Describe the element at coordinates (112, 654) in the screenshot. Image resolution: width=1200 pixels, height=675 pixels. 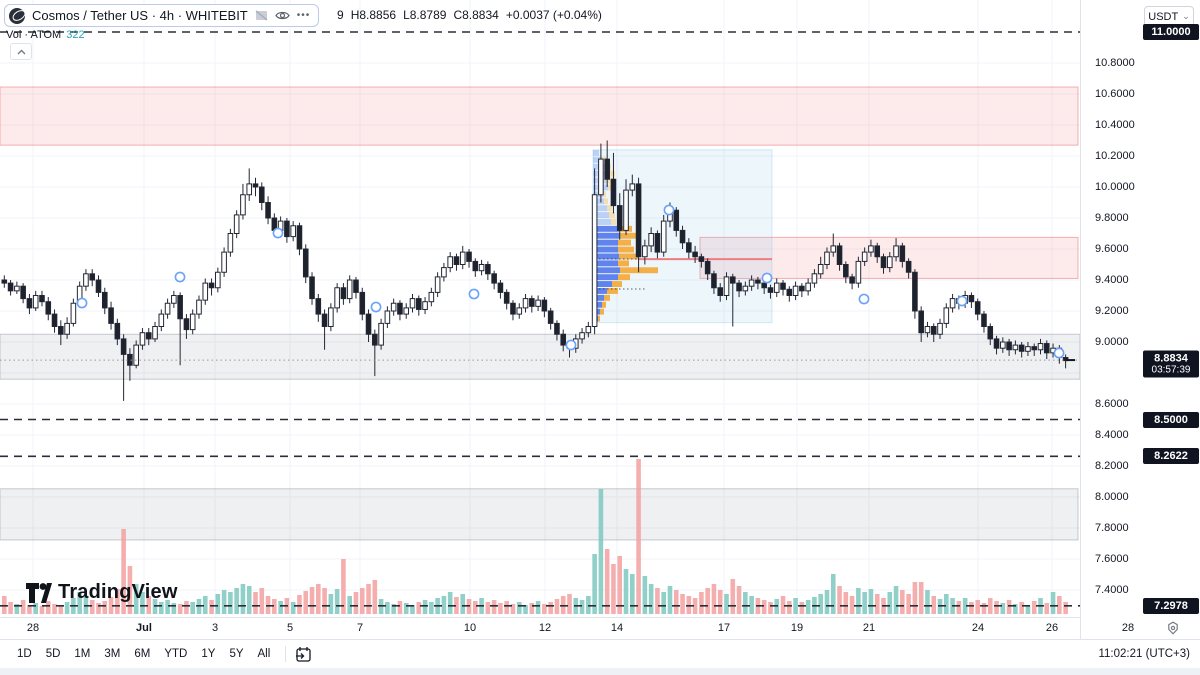
I see `range-button-3m: 3M` at that location.